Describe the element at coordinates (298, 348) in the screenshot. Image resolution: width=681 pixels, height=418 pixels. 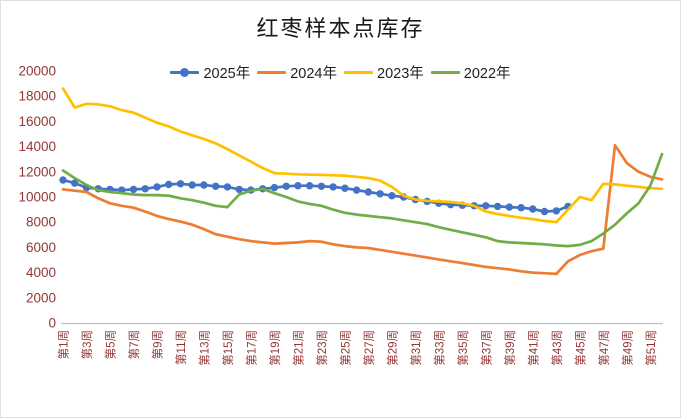
I see `x-axis-tick-label: 第21周` at that location.